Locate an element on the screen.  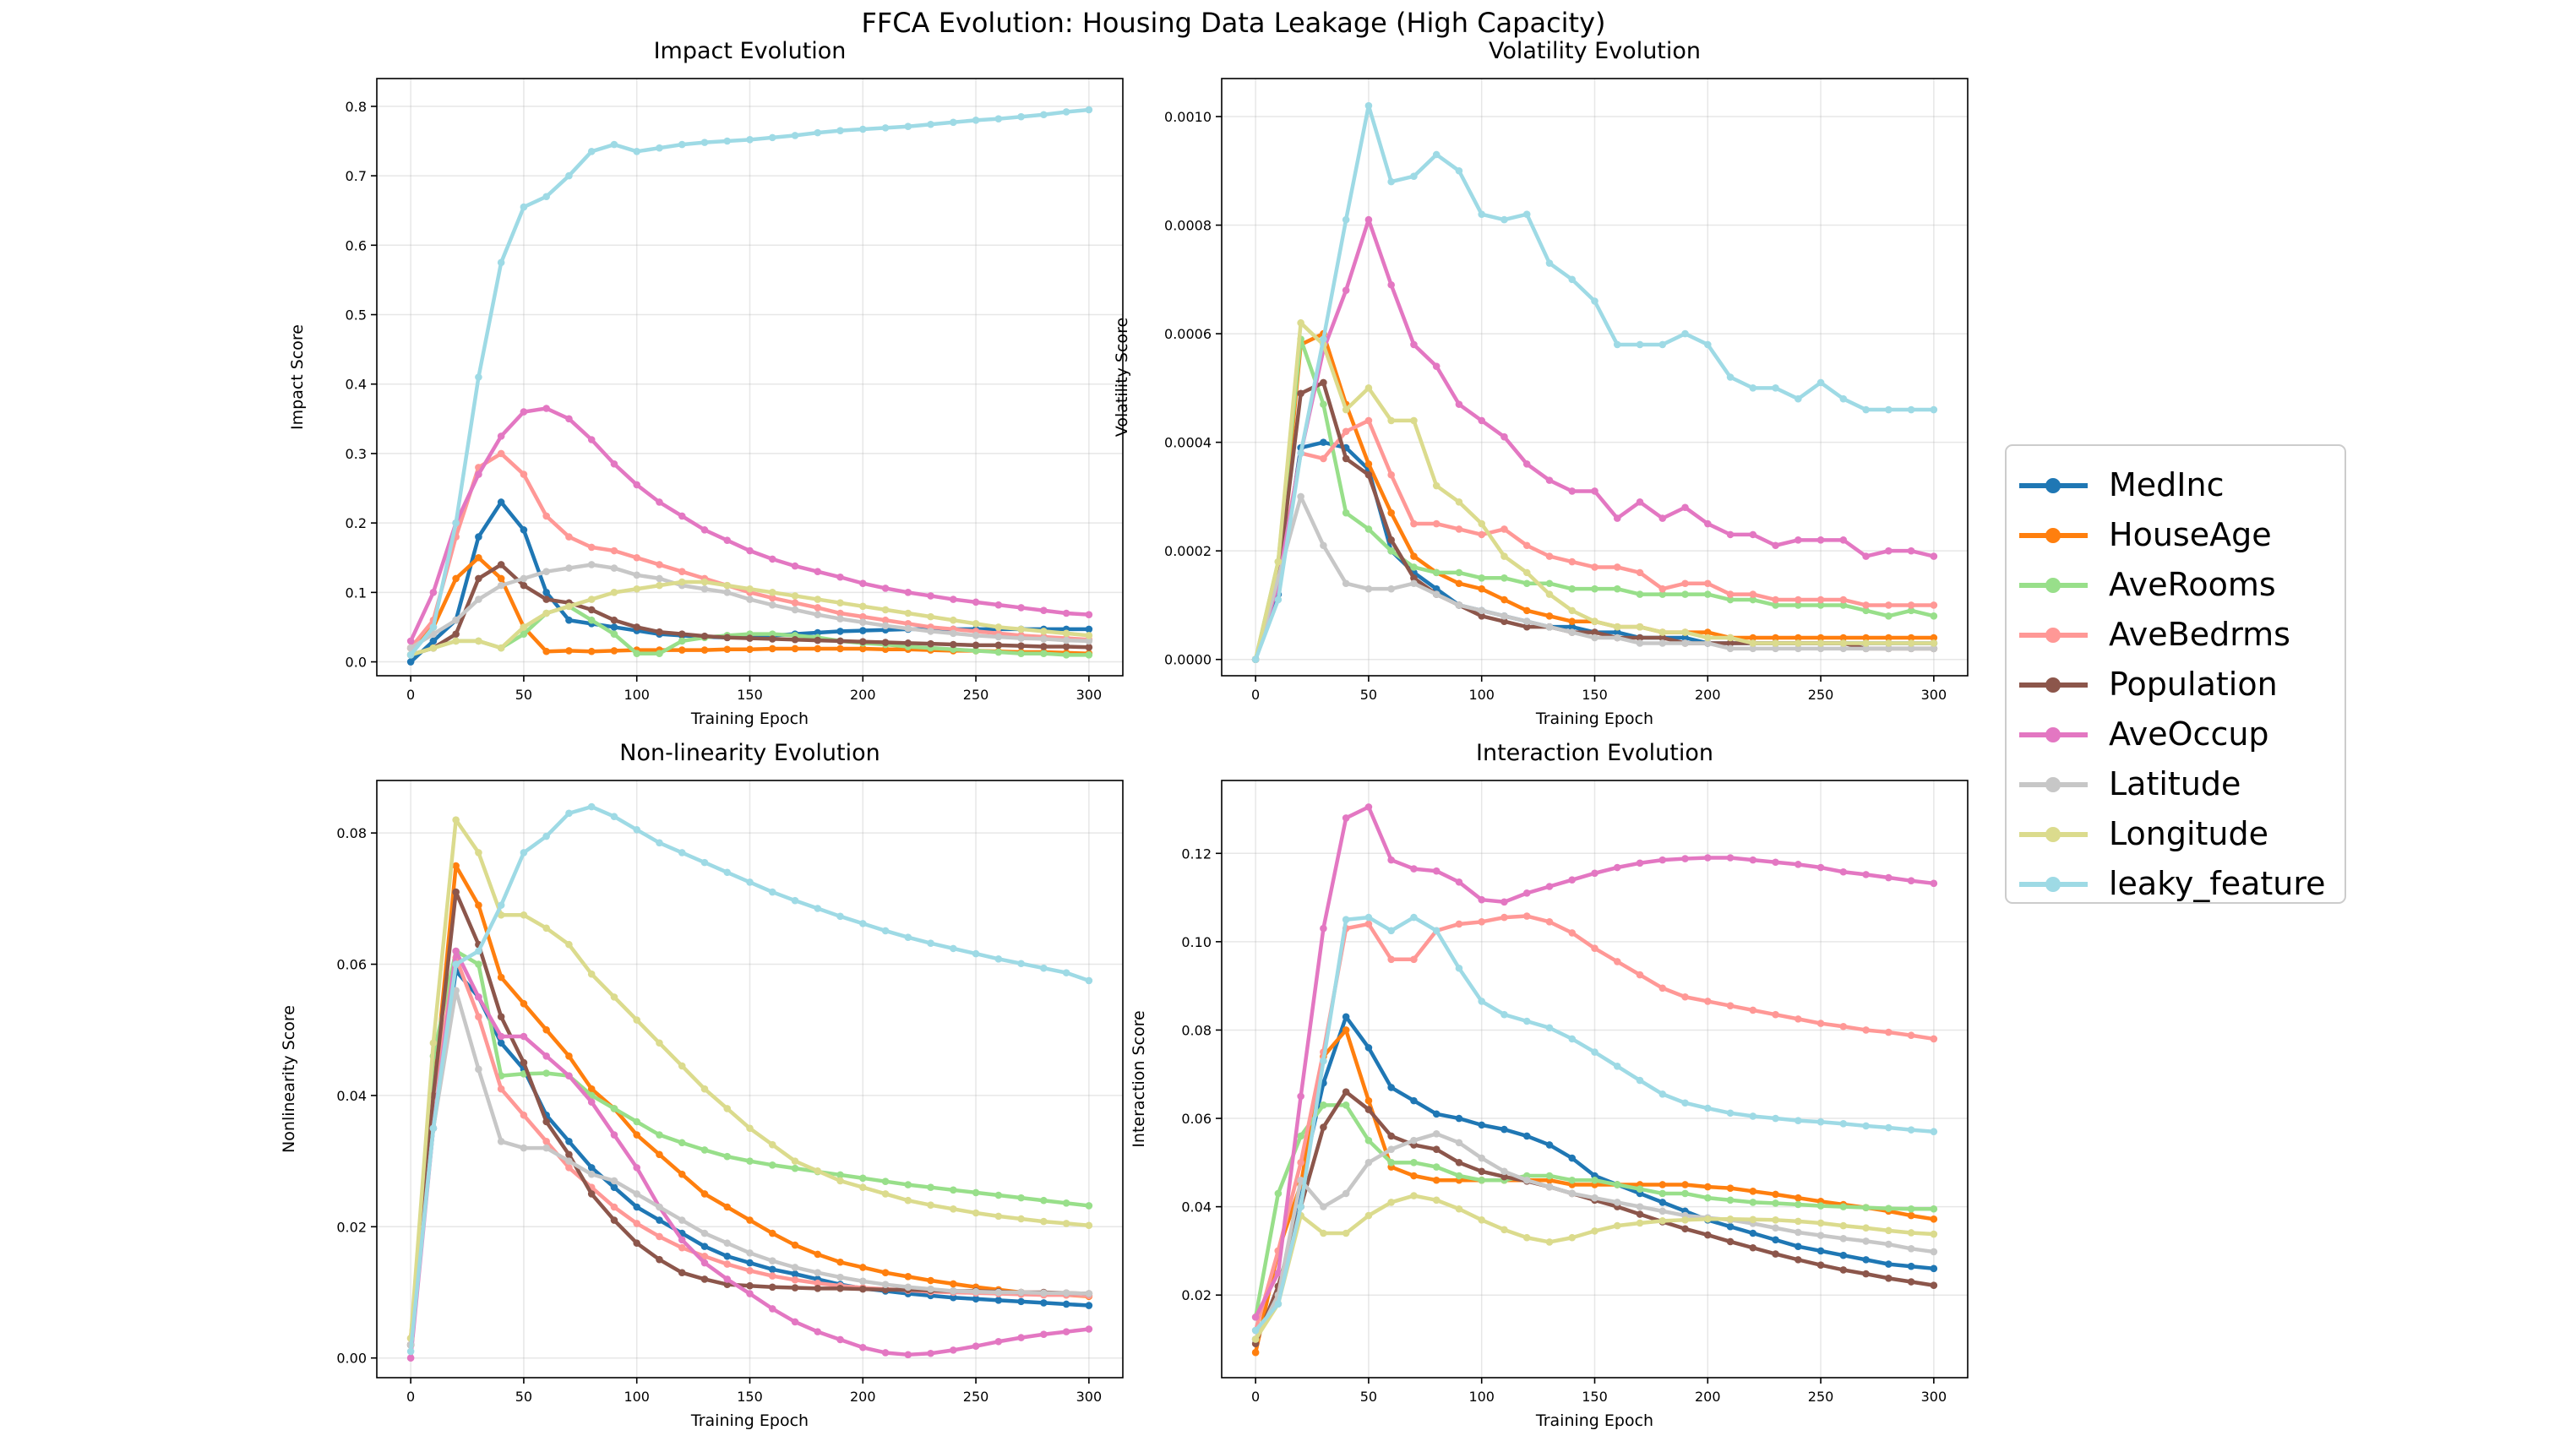
legend-swatch-marker is located at coordinates (2053, 585).